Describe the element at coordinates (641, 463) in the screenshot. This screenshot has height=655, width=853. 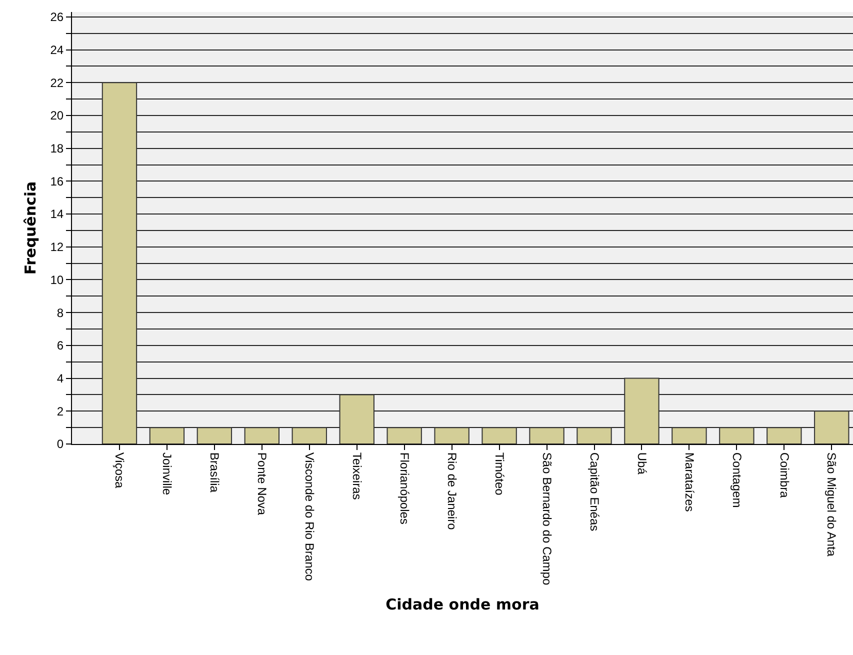
I see `x-tick-label: Ubá` at that location.